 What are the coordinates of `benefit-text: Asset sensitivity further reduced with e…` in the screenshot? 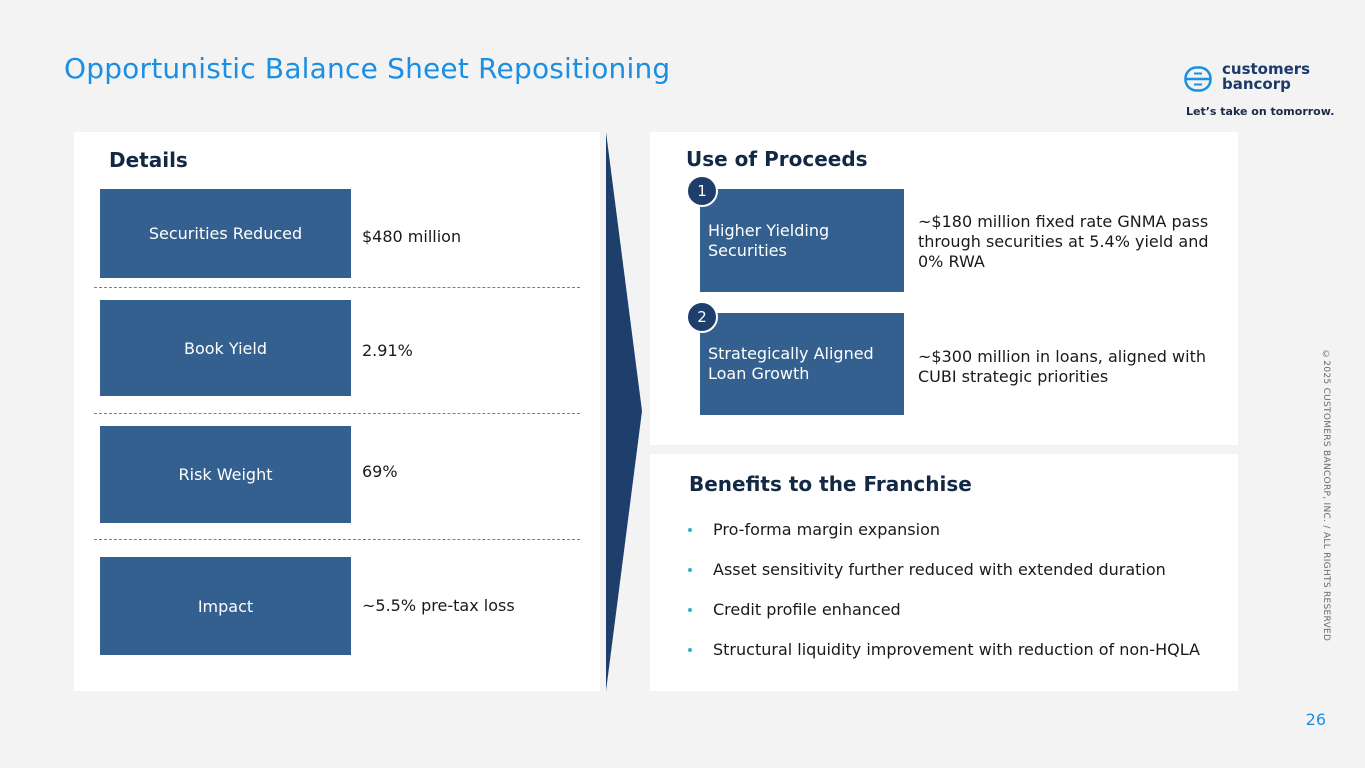 It's located at (939, 569).